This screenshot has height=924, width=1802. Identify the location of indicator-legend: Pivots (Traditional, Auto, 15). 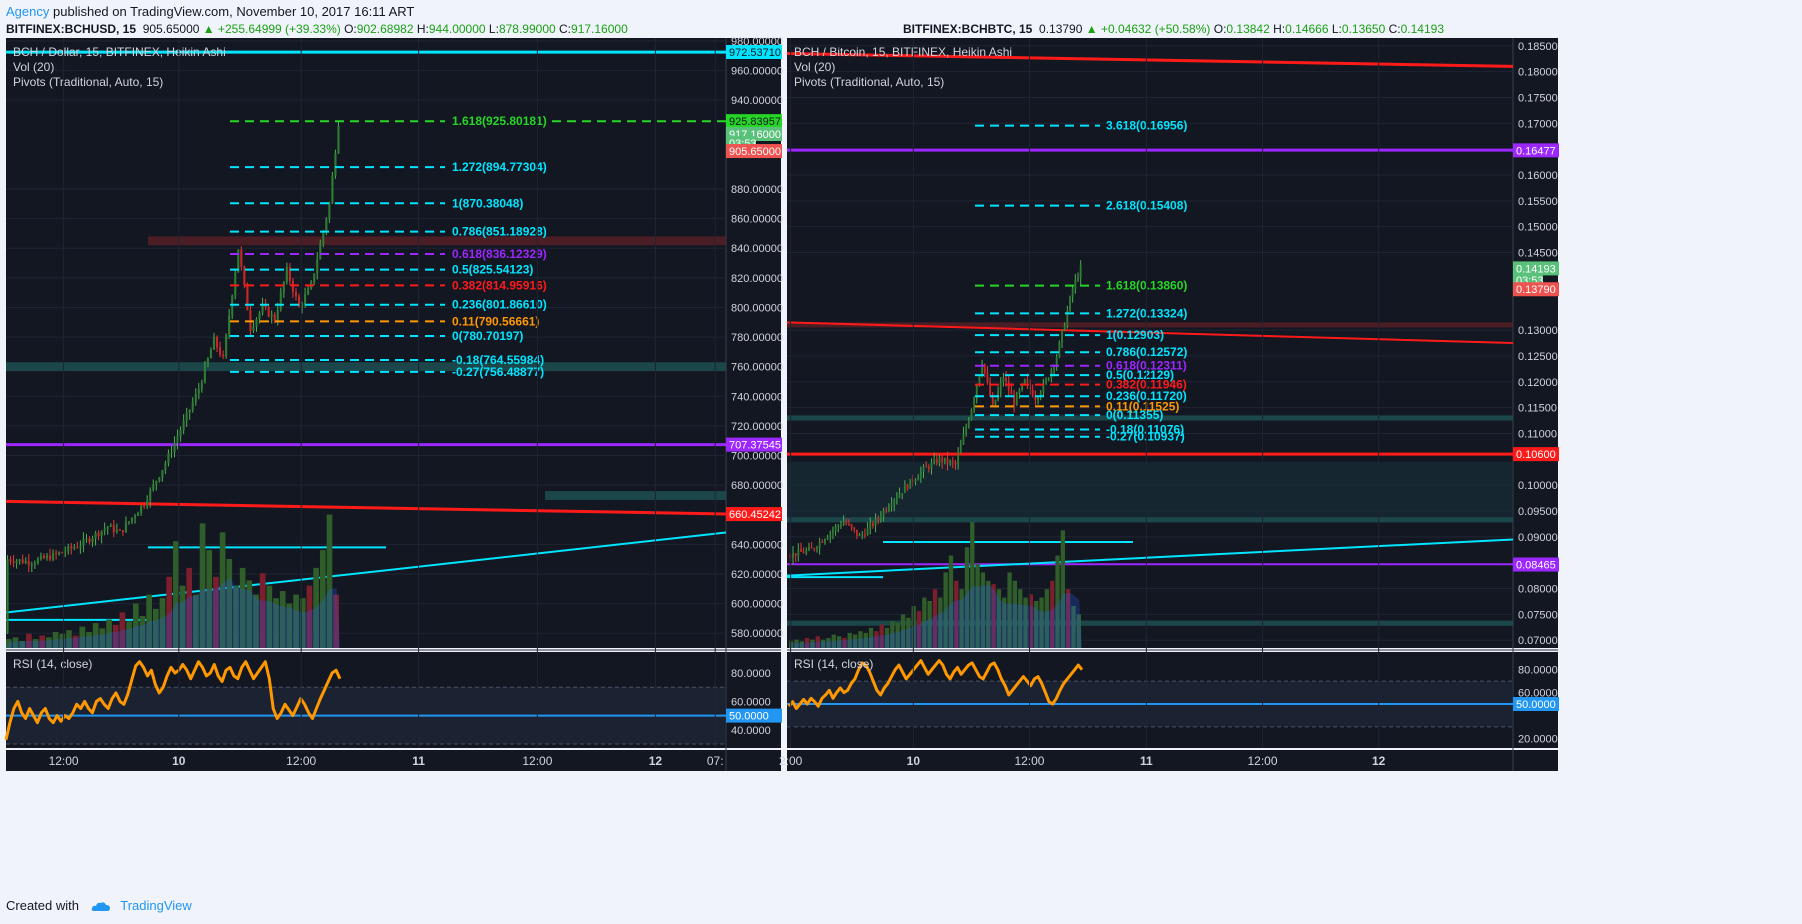
(869, 82).